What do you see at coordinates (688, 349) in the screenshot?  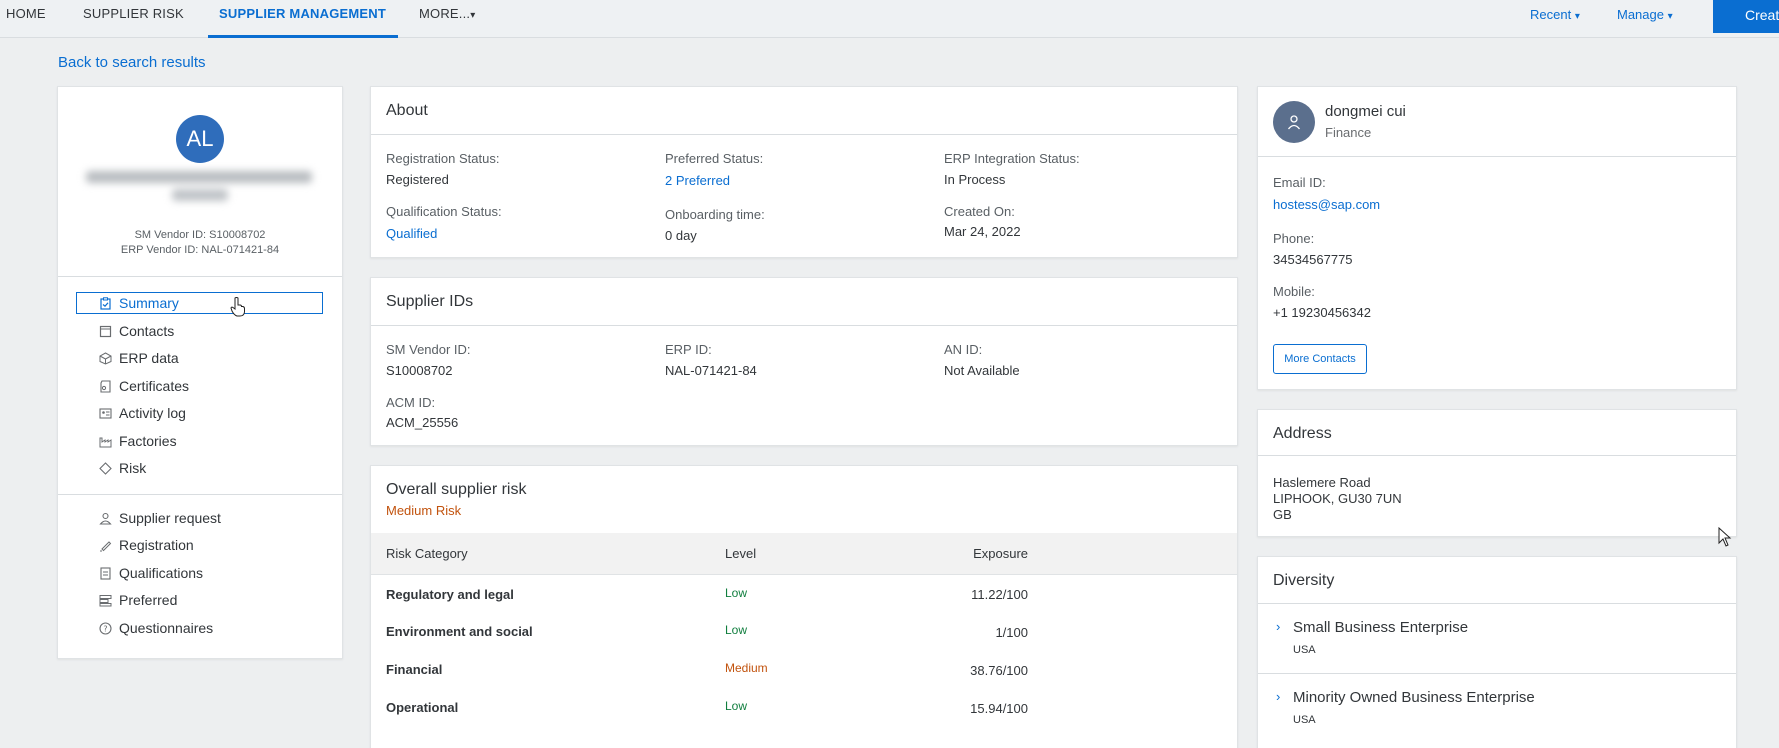 I see `erp-id-label: ERP ID:` at bounding box center [688, 349].